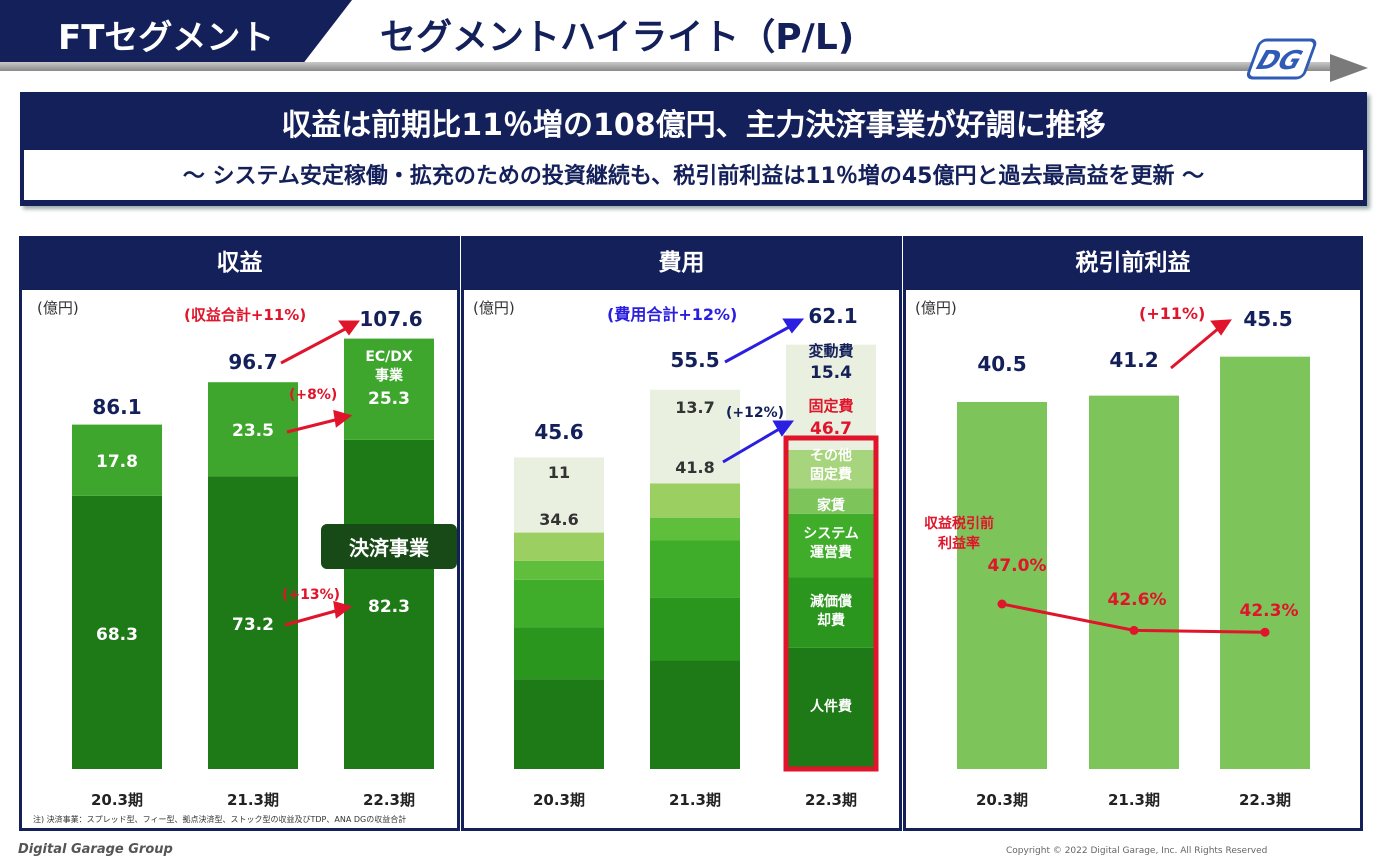 This screenshot has height=864, width=1384. I want to click on revenue-total-1: 86.1, so click(116, 407).